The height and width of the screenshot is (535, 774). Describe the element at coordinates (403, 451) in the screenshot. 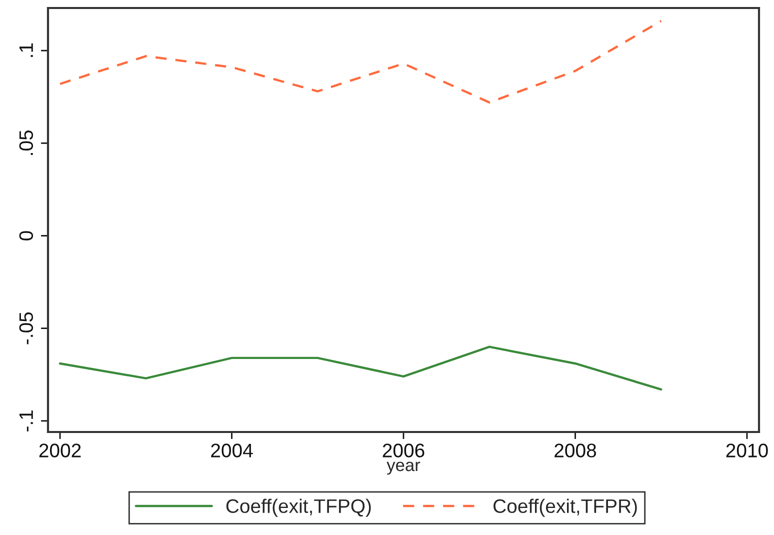

I see `x-tick-label: 2006` at that location.